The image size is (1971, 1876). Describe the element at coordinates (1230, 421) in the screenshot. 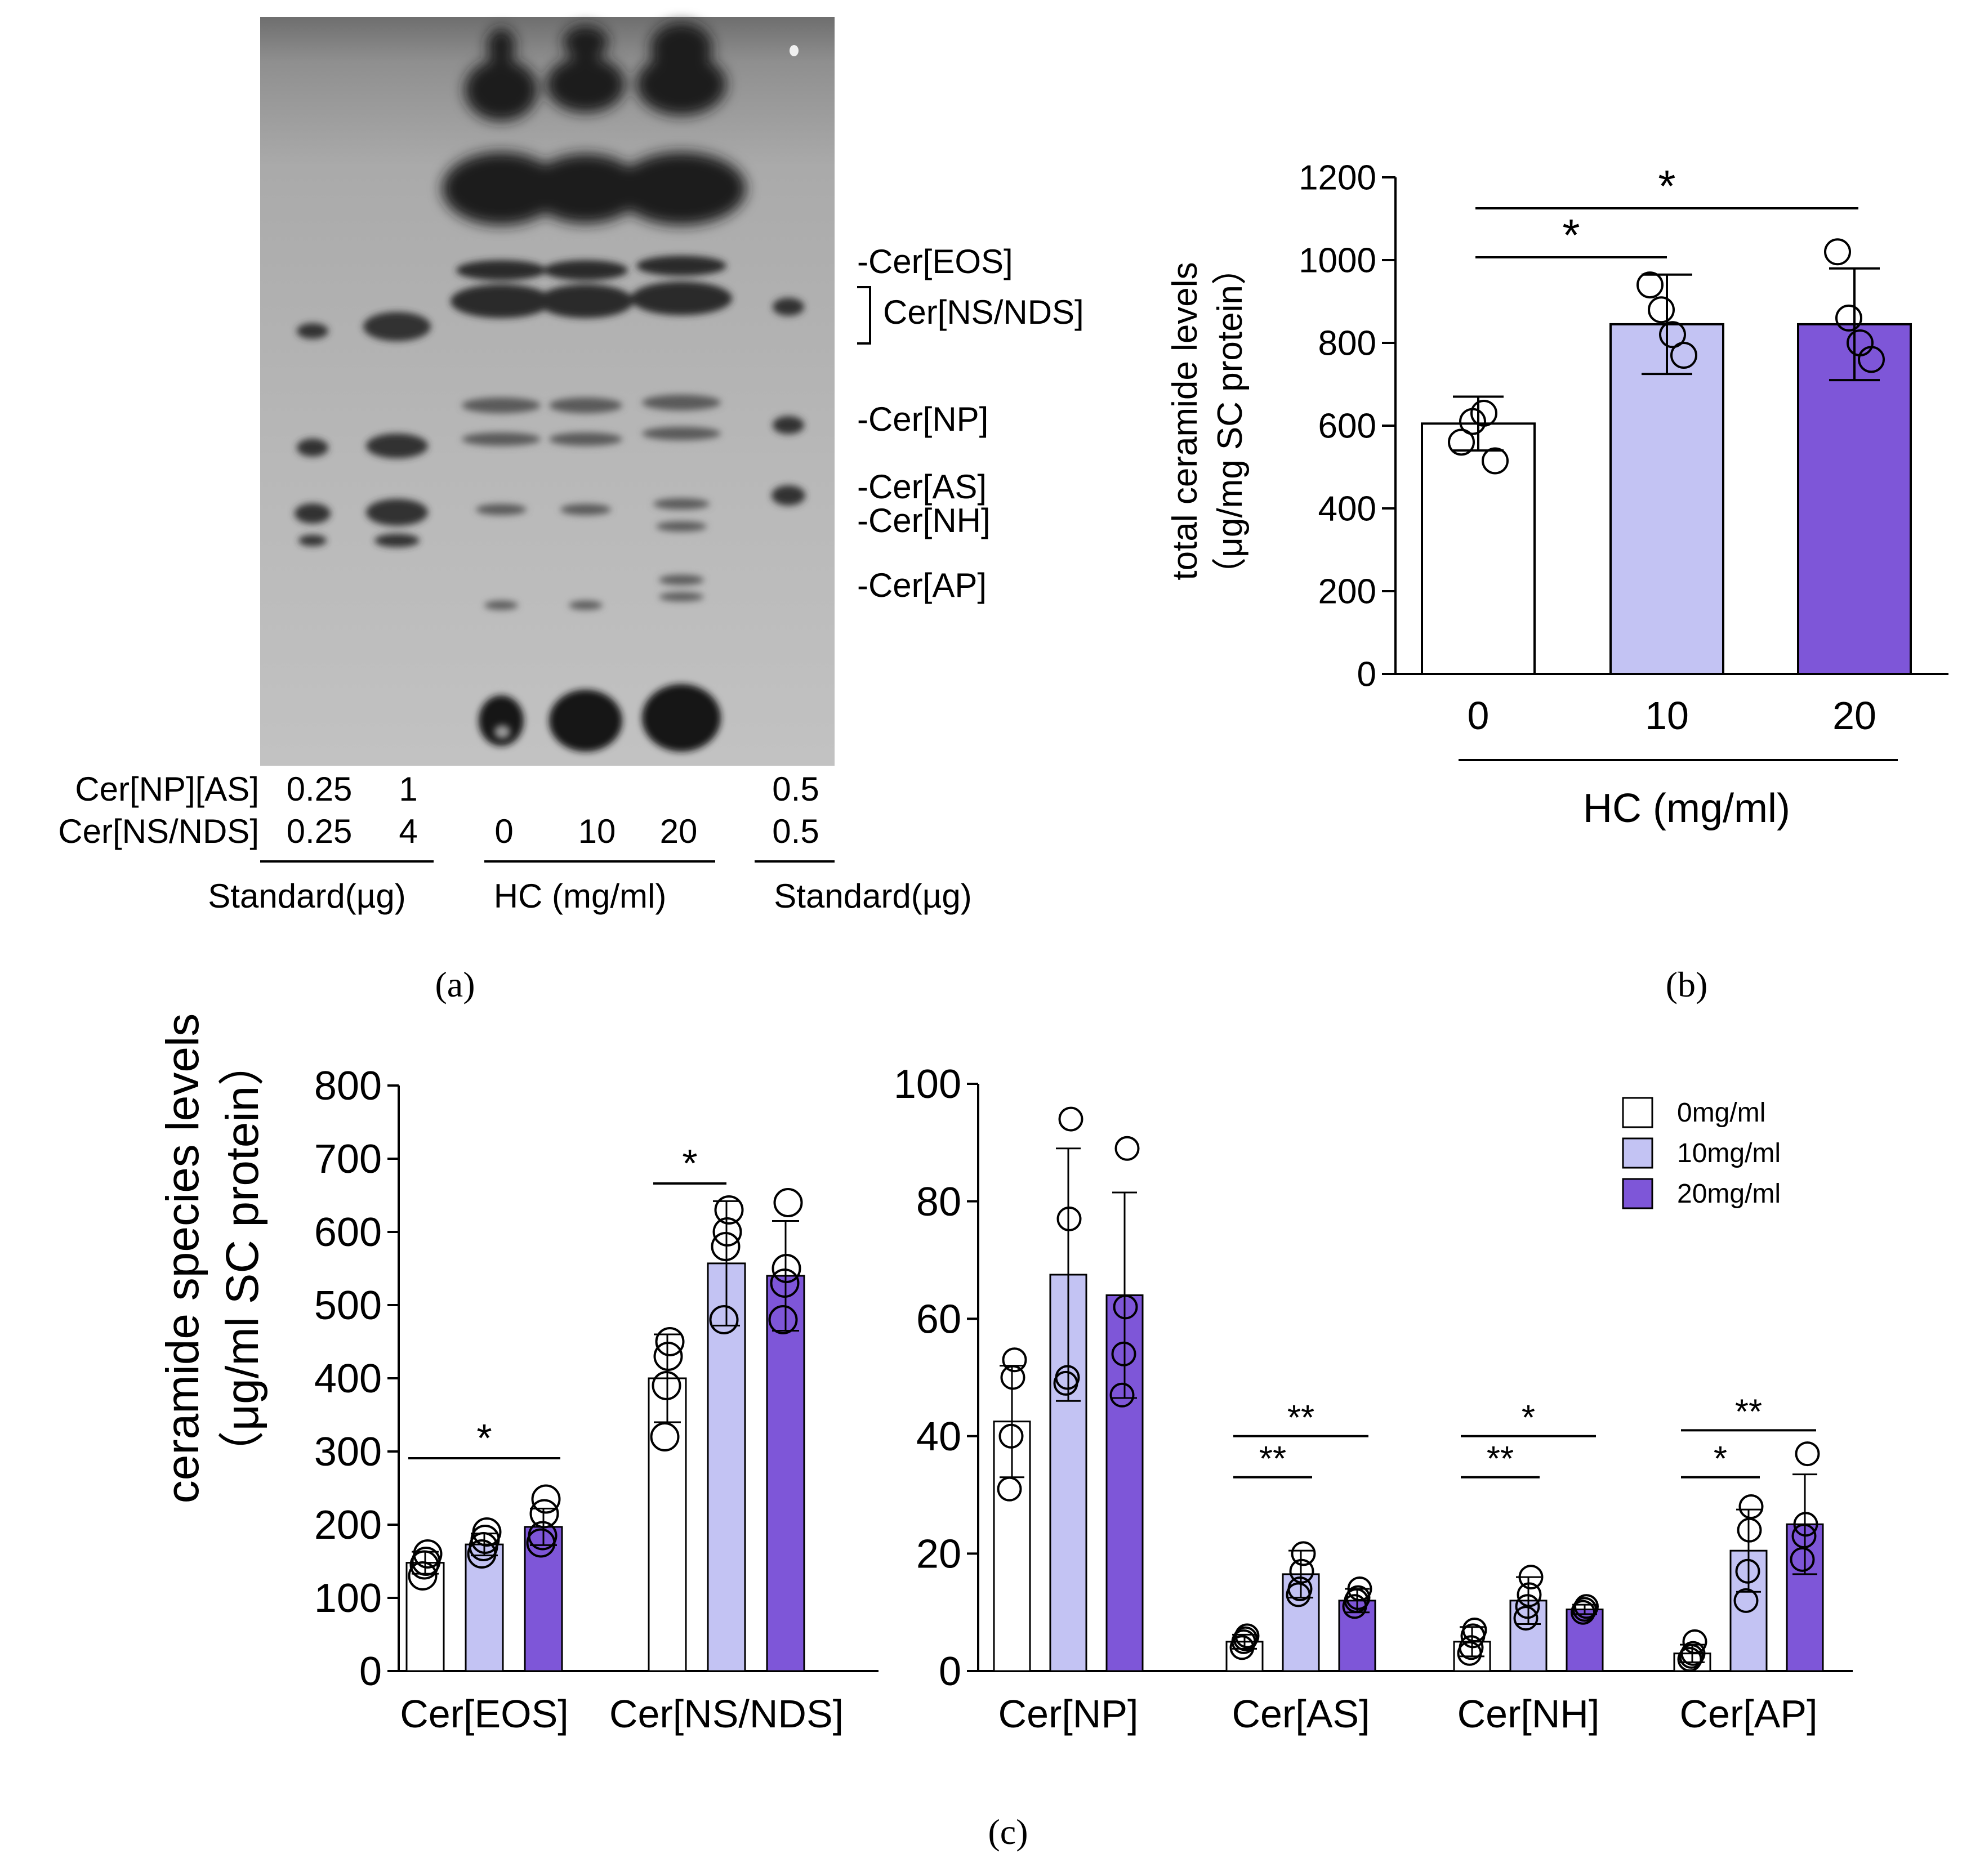

I see `y-axis-title-units: （μg/mg SC protein）` at that location.